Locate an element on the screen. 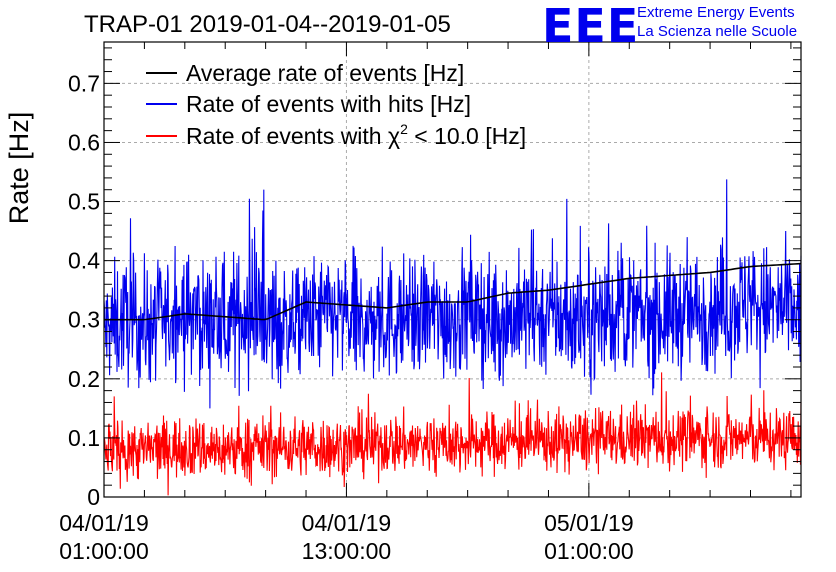 The image size is (836, 572). y-tick-label: 0.7 is located at coordinates (84, 83).